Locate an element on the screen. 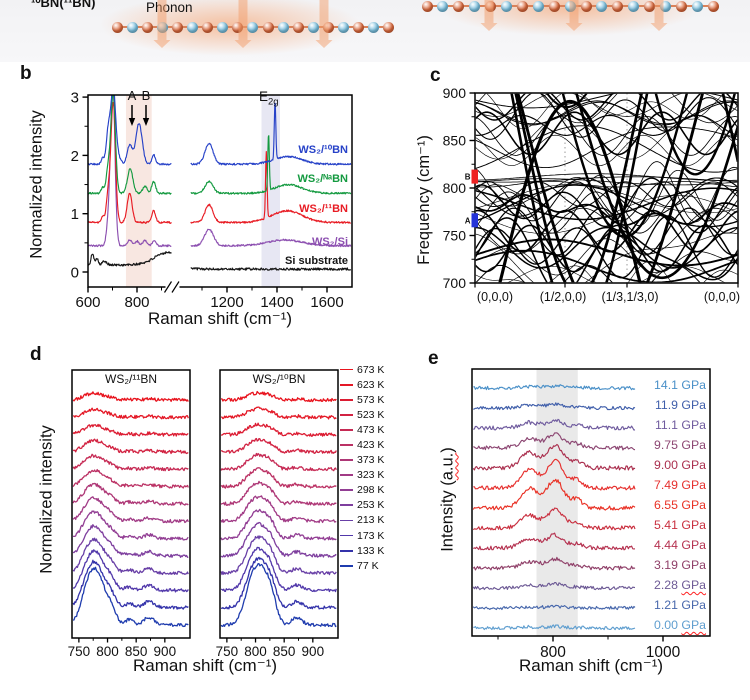 This screenshot has height=700, width=750. mode-marker is located at coordinates (474, 220).